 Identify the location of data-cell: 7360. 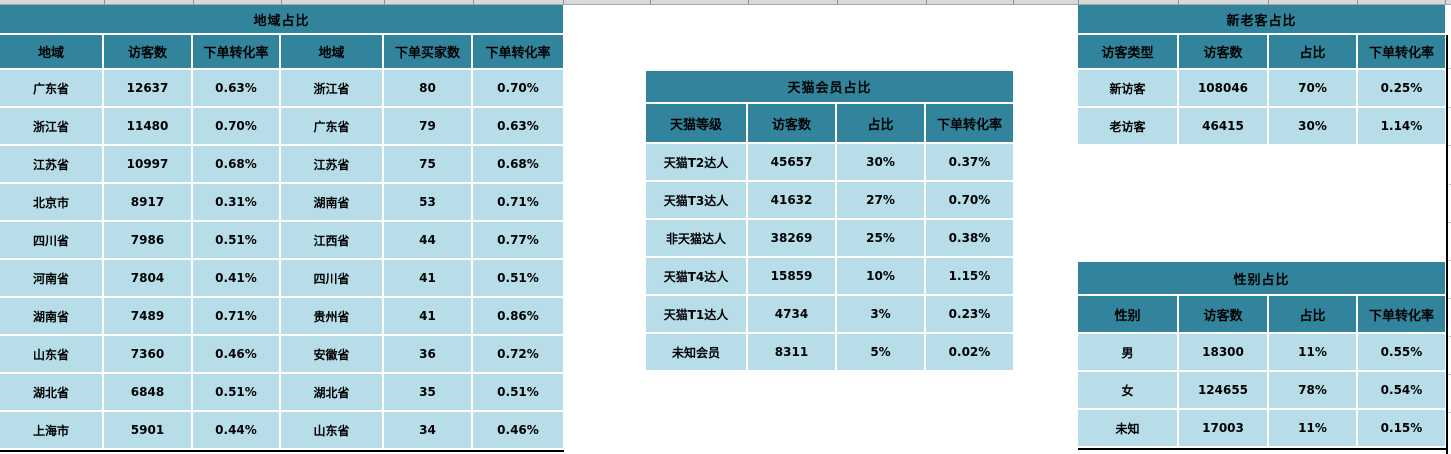
(147, 354).